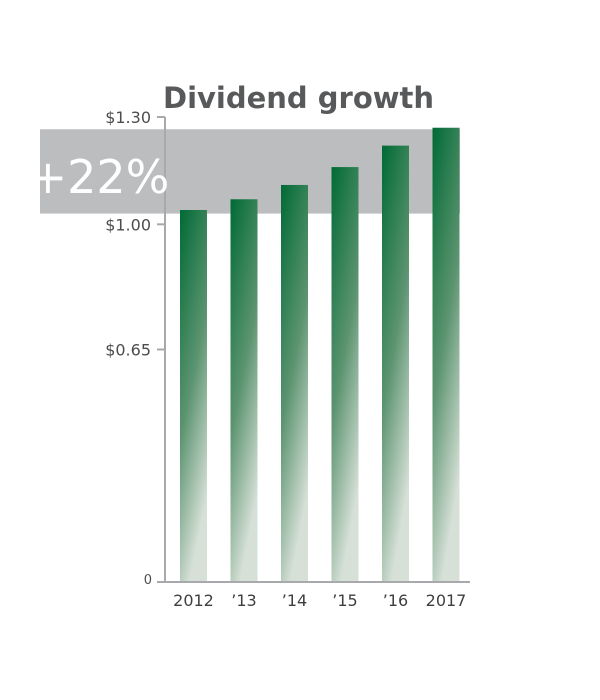 Image resolution: width=600 pixels, height=700 pixels. I want to click on highlight-callout: +22%, so click(99, 177).